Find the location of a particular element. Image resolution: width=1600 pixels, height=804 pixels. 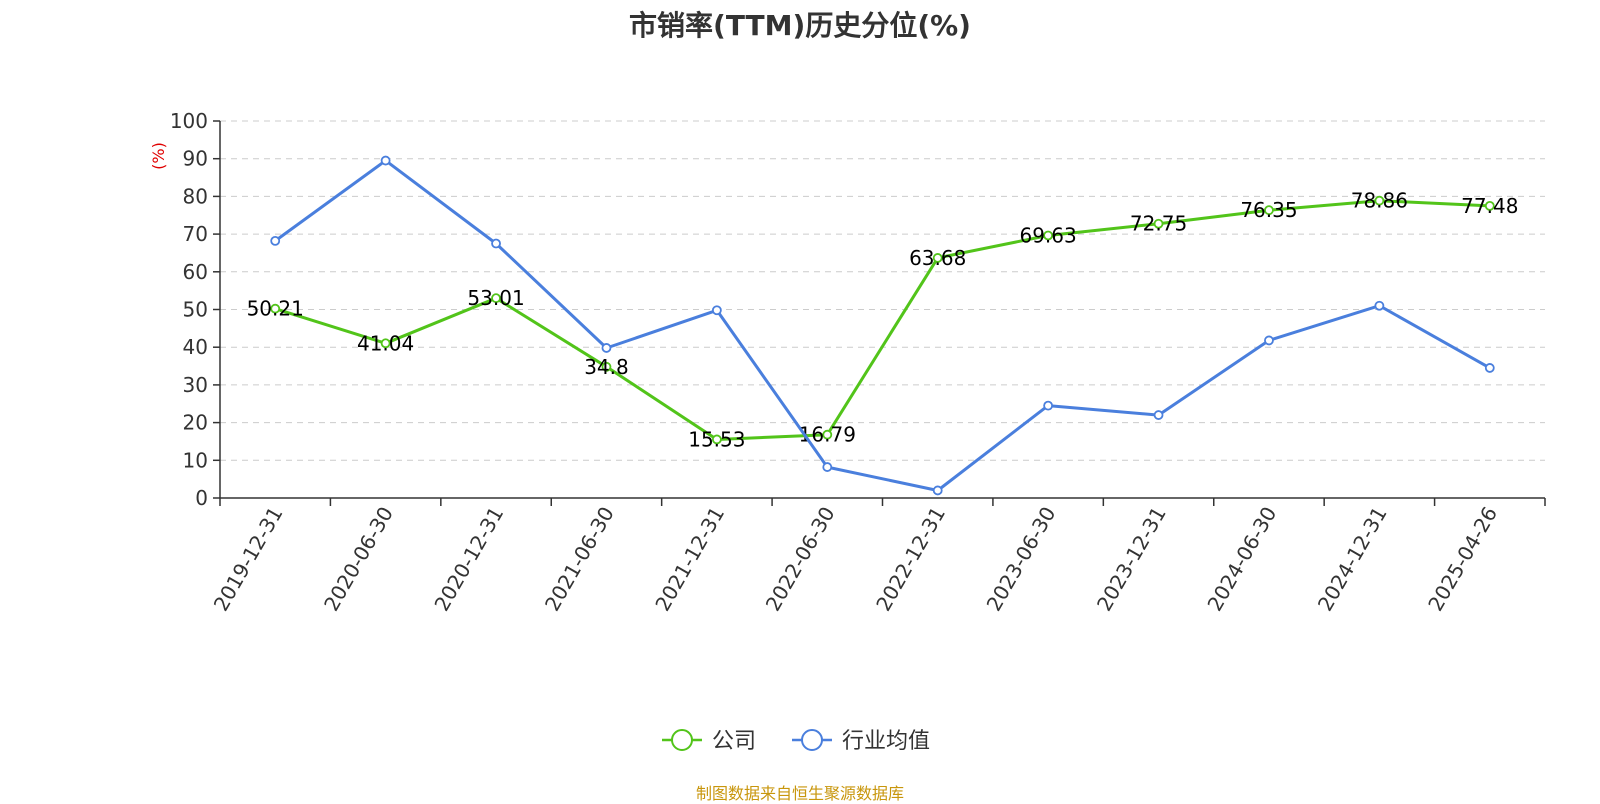

y-axis-unit-label: (%) is located at coordinates (158, 156).